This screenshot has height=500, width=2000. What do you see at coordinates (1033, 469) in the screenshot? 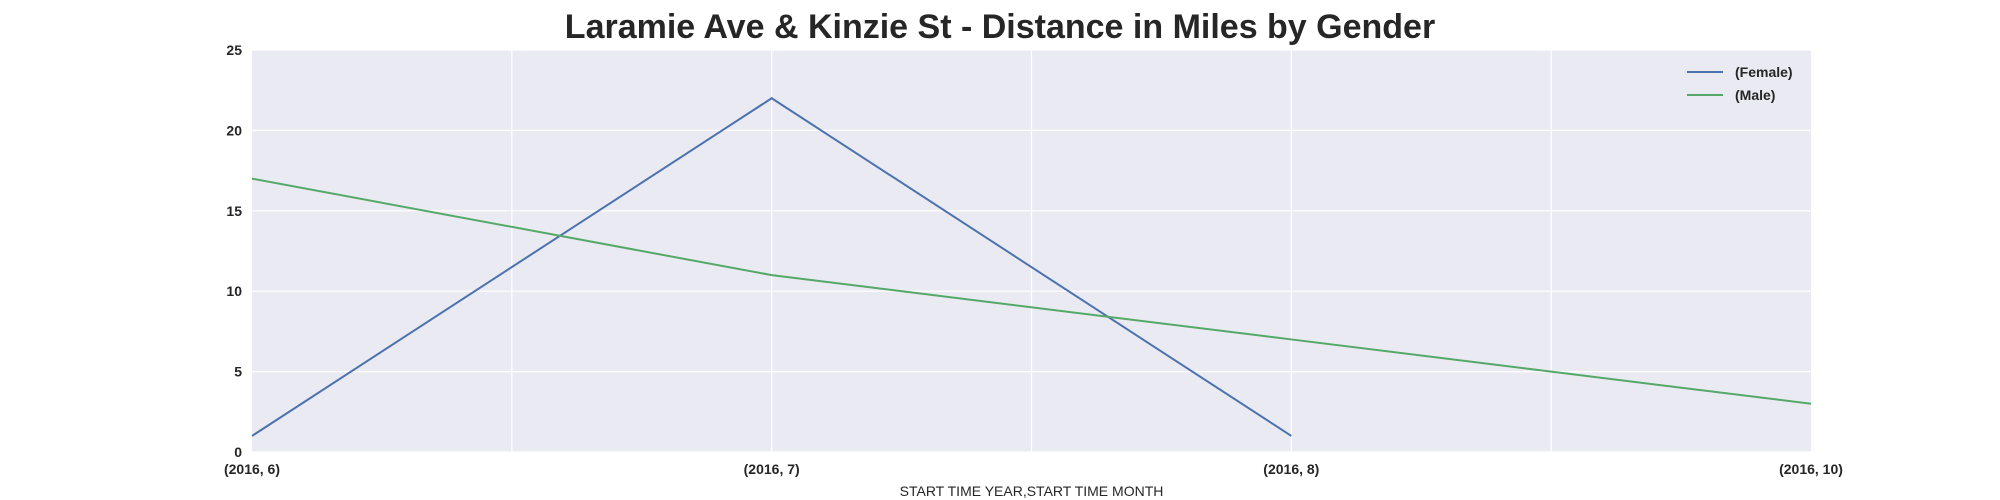
I see `x-axis-ticks: (2016, 6) (2016, 7) (2016, 8) (2016, 10)` at bounding box center [1033, 469].